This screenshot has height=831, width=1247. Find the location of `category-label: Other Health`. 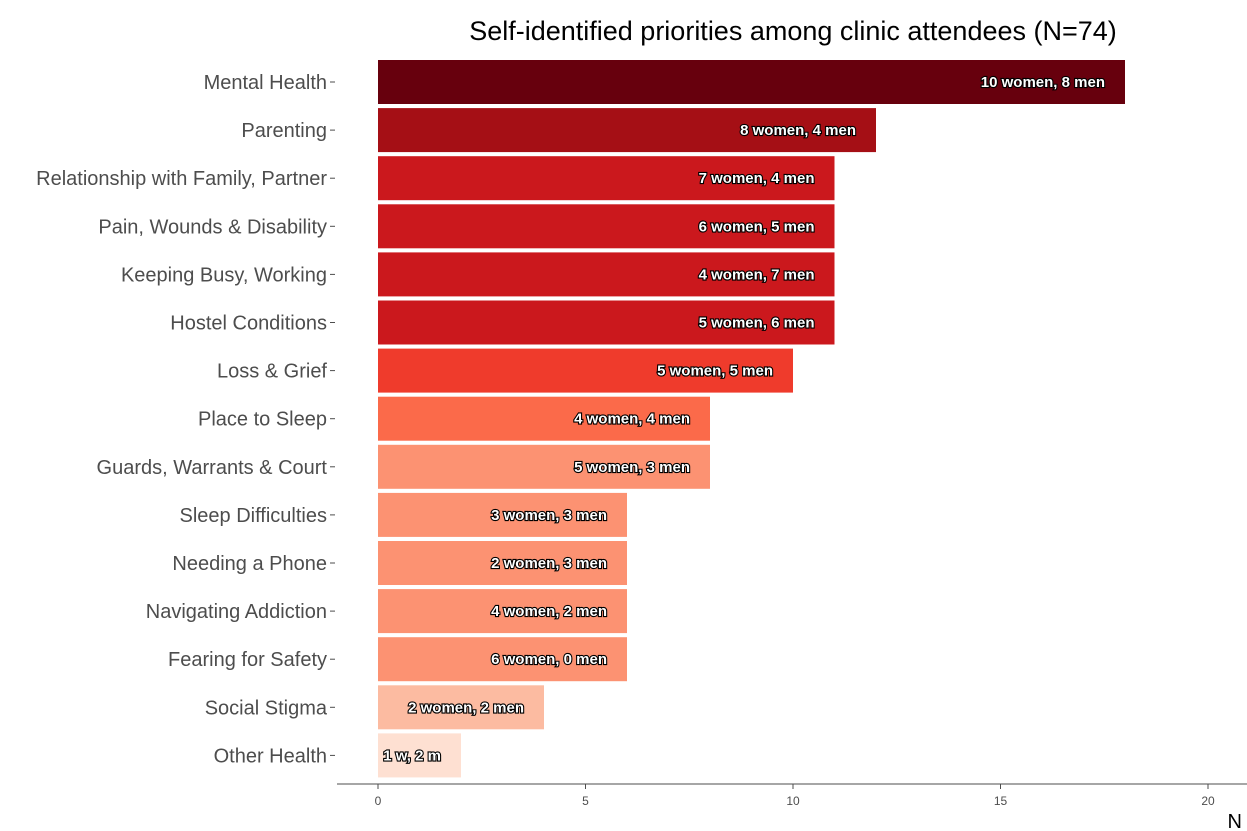

category-label: Other Health is located at coordinates (270, 756).